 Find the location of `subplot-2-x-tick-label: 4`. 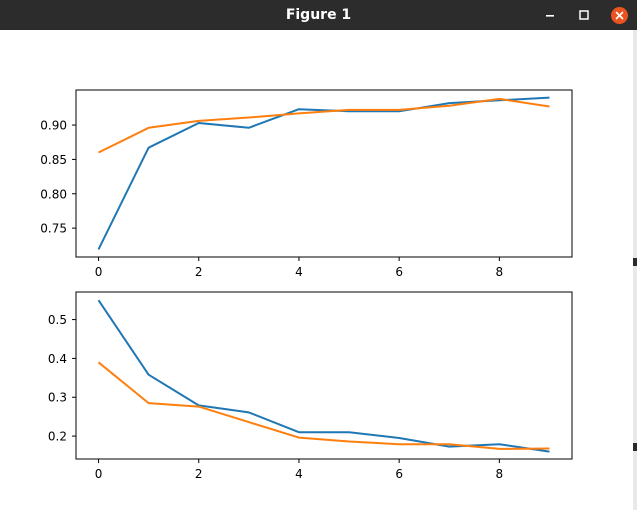

subplot-2-x-tick-label: 4 is located at coordinates (299, 474).